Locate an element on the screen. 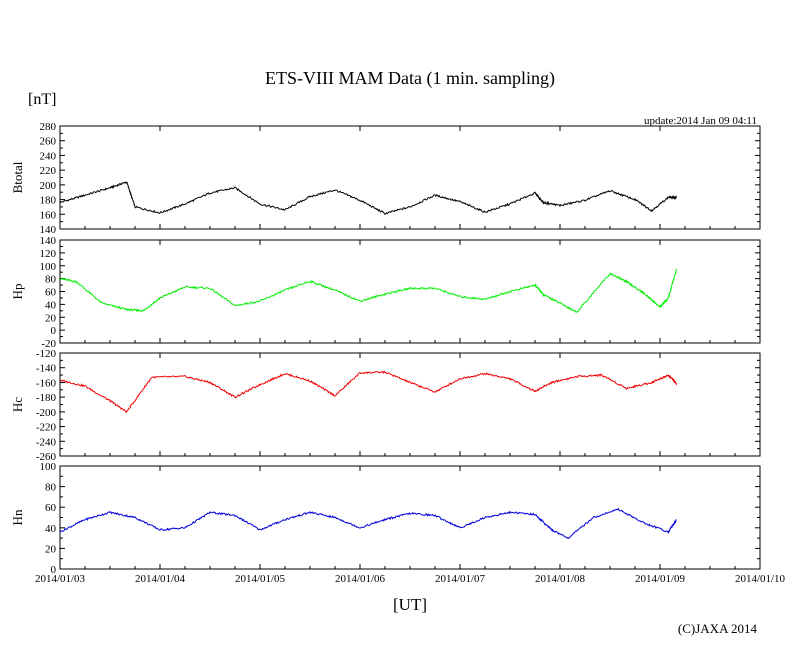  chart-title: ETS-VIII MAM Data (1 min. sampling) is located at coordinates (410, 78).